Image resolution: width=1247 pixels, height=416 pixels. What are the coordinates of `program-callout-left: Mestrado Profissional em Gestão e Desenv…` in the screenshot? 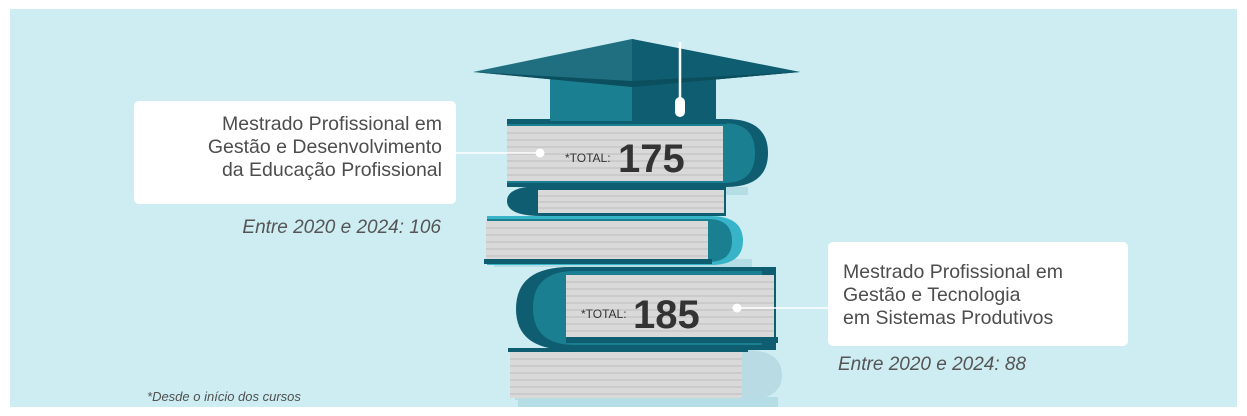 It's located at (295, 152).